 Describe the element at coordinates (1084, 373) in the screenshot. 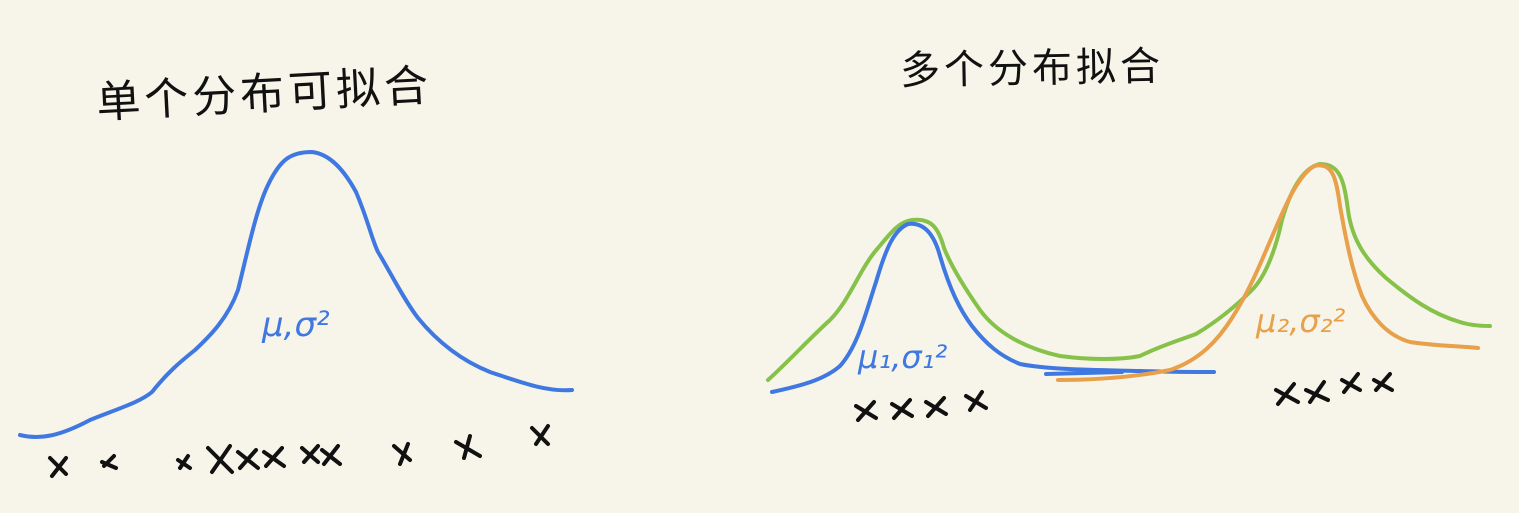

I see `component-curve-1-blue-tail` at that location.